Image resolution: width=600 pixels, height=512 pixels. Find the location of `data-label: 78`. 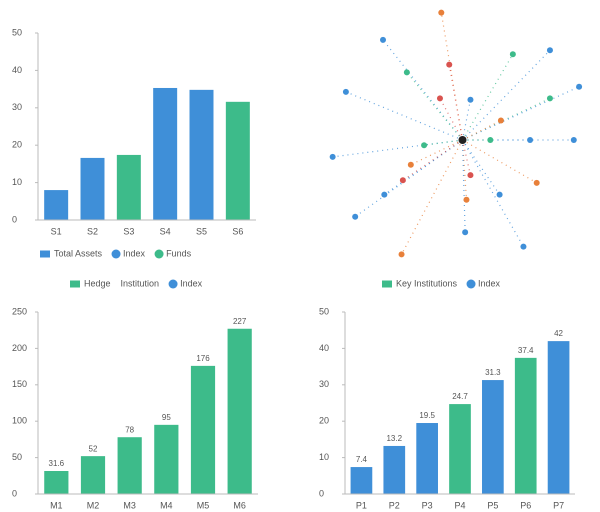

data-label: 78 is located at coordinates (129, 429).